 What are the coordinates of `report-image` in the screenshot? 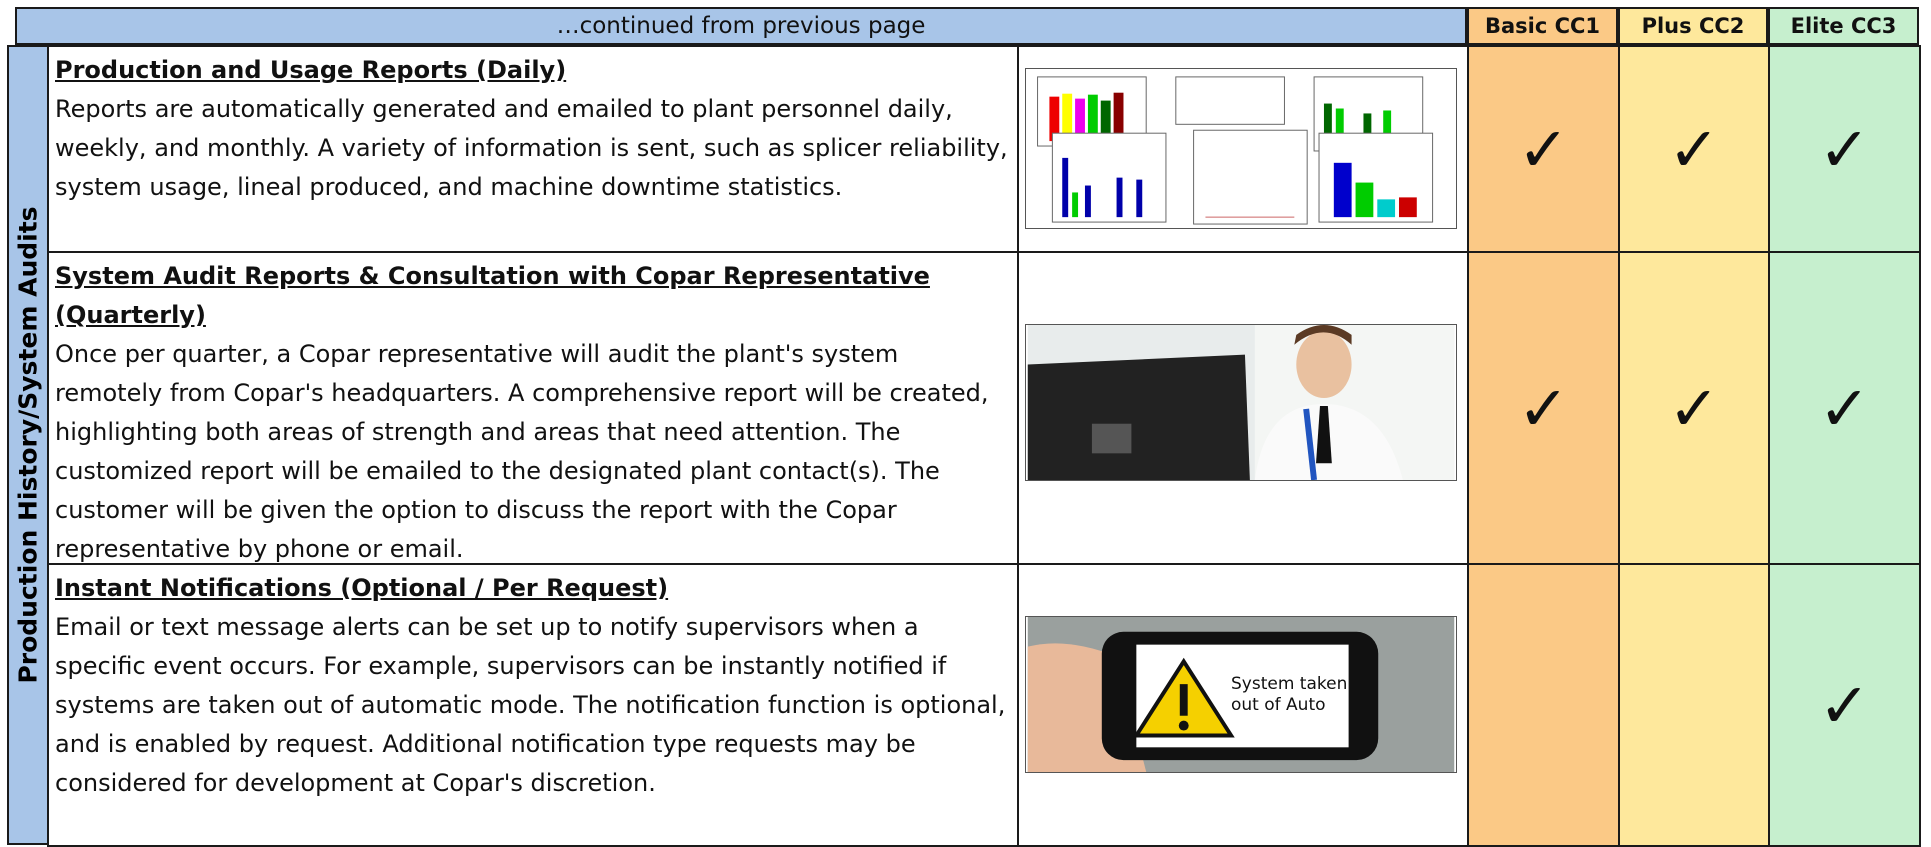 It's located at (1241, 148).